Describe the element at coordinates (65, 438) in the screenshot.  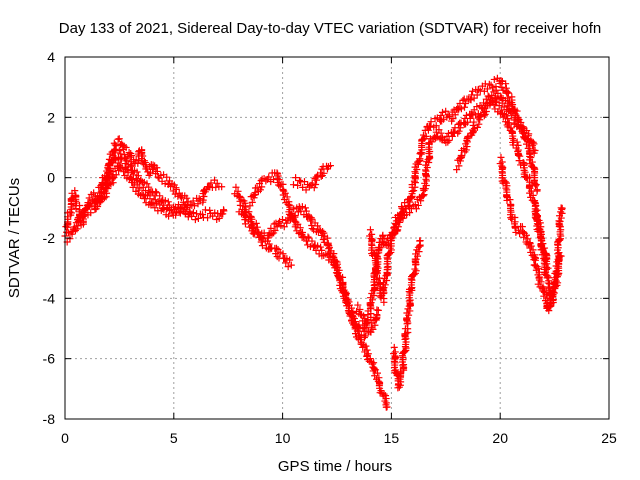
I see `x-tick-label: 0` at that location.